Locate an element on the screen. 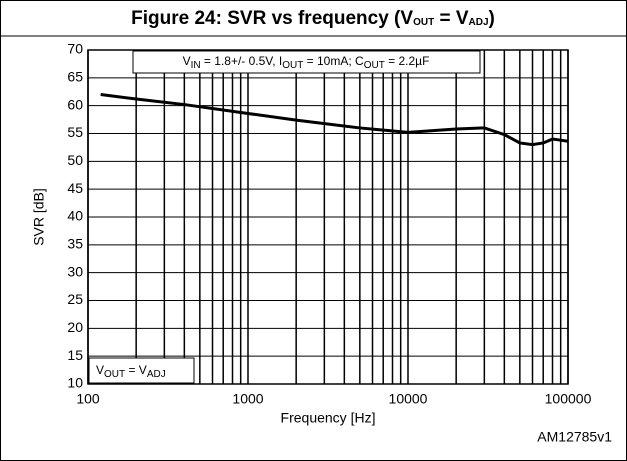  y-tick-label: 10 is located at coordinates (75, 383).